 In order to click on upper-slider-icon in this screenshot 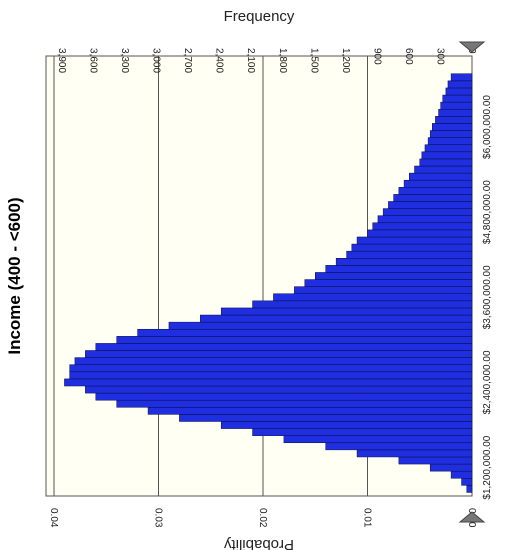, I will do `click(472, 47)`.